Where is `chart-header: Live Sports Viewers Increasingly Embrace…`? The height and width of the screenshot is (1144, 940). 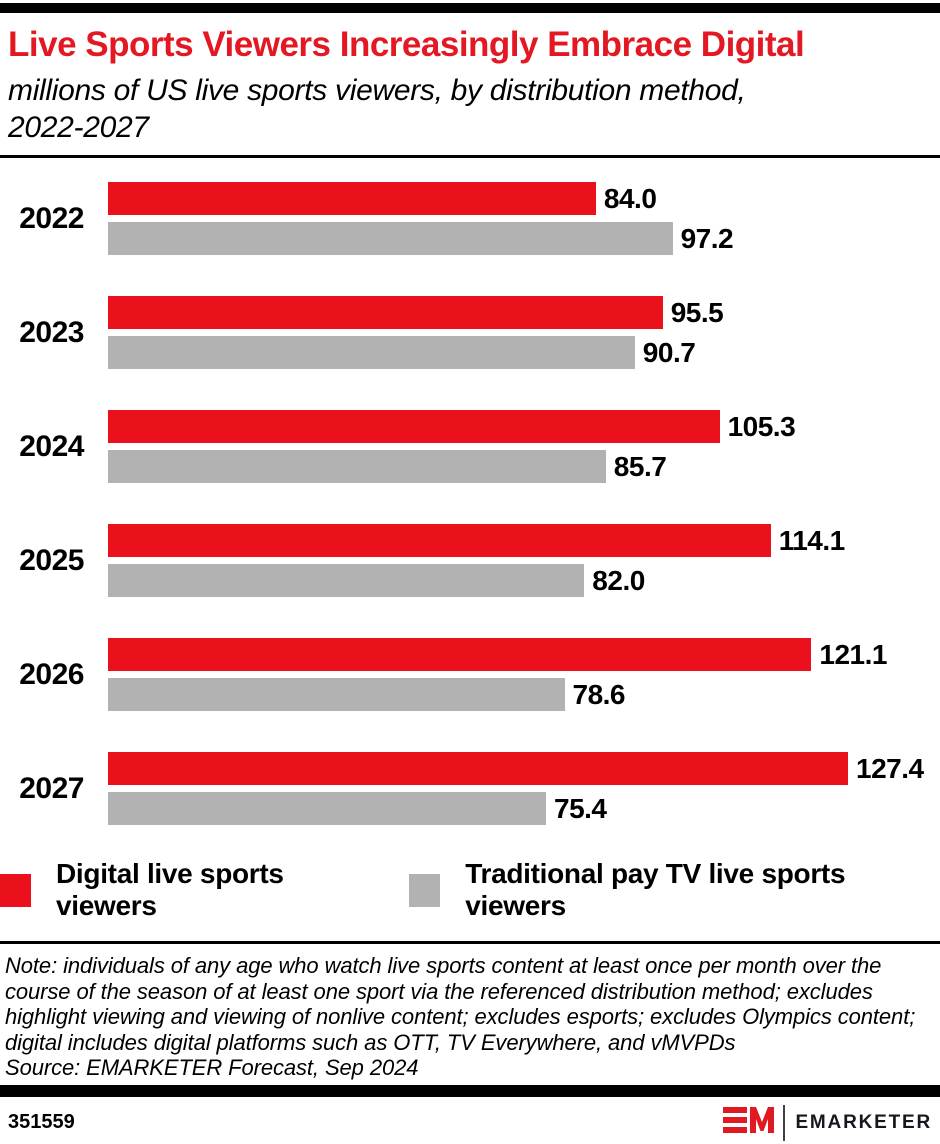 chart-header: Live Sports Viewers Increasingly Embrace… is located at coordinates (470, 79).